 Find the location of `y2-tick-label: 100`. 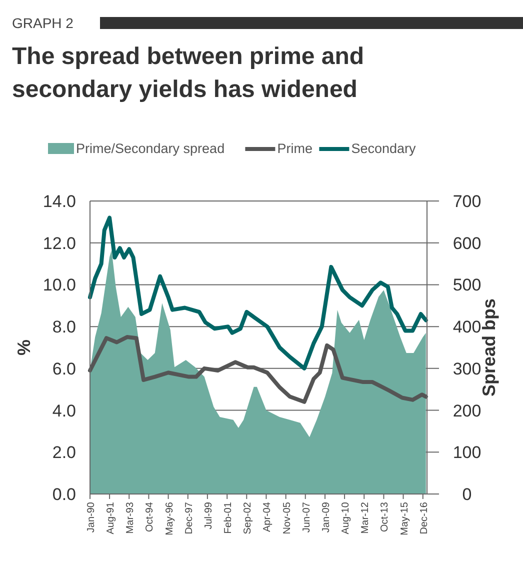

y2-tick-label: 100 is located at coordinates (467, 452).